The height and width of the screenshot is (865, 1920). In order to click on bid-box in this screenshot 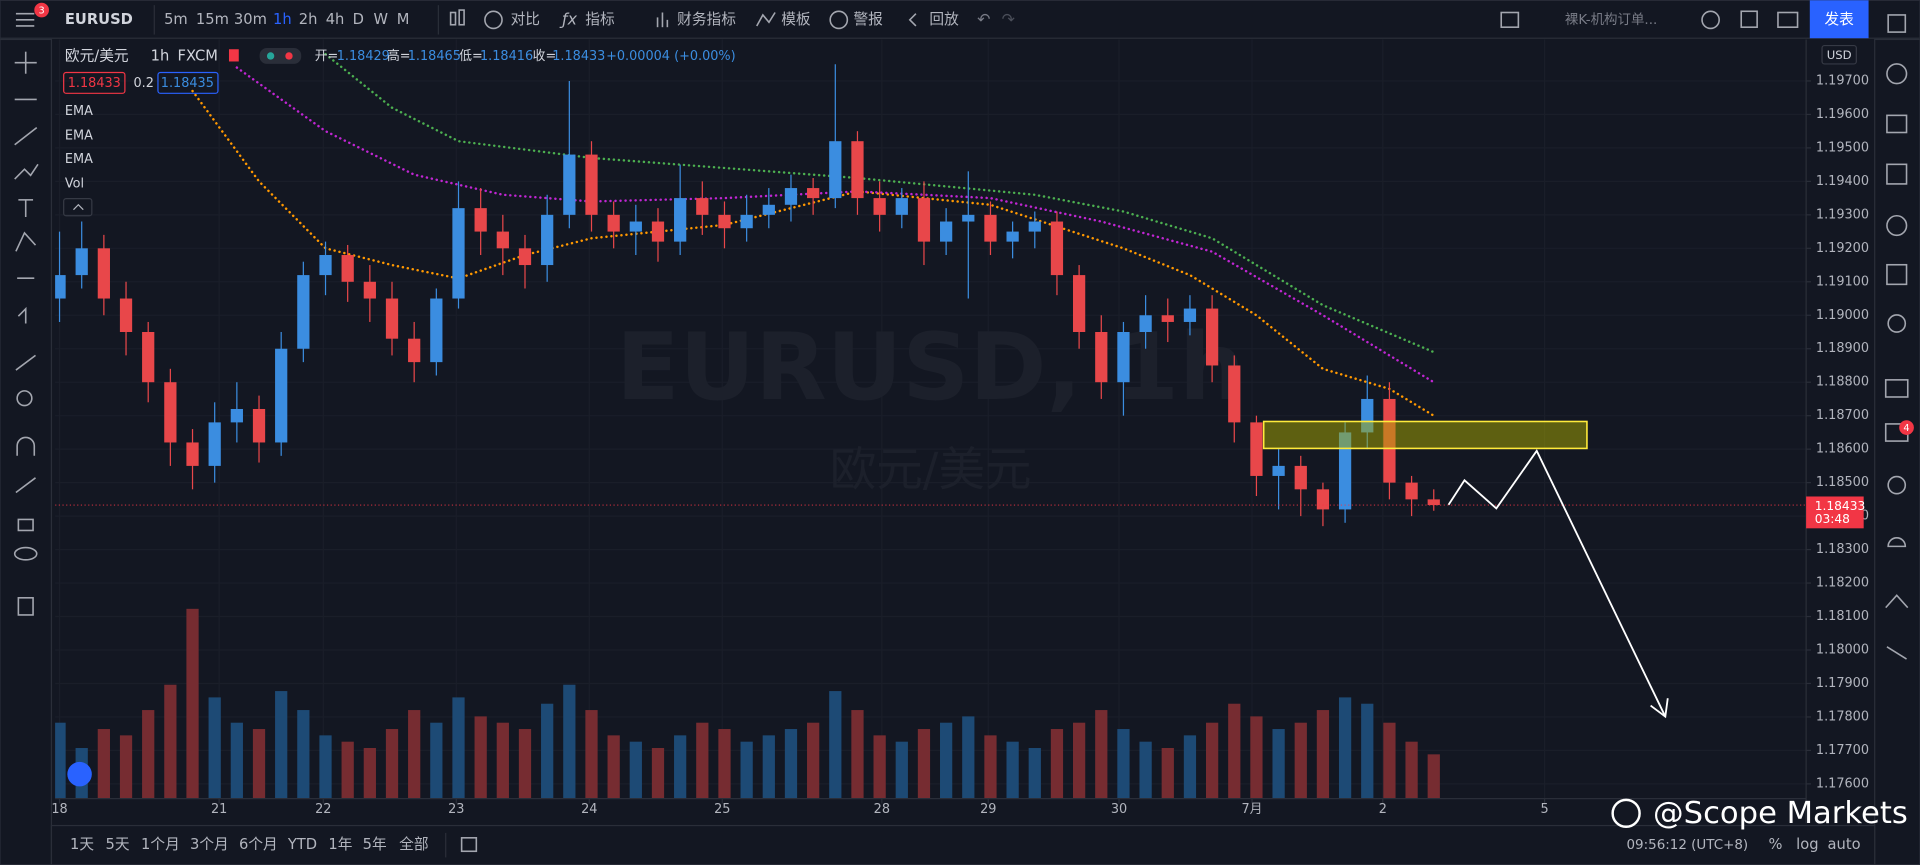, I will do `click(94, 82)`.